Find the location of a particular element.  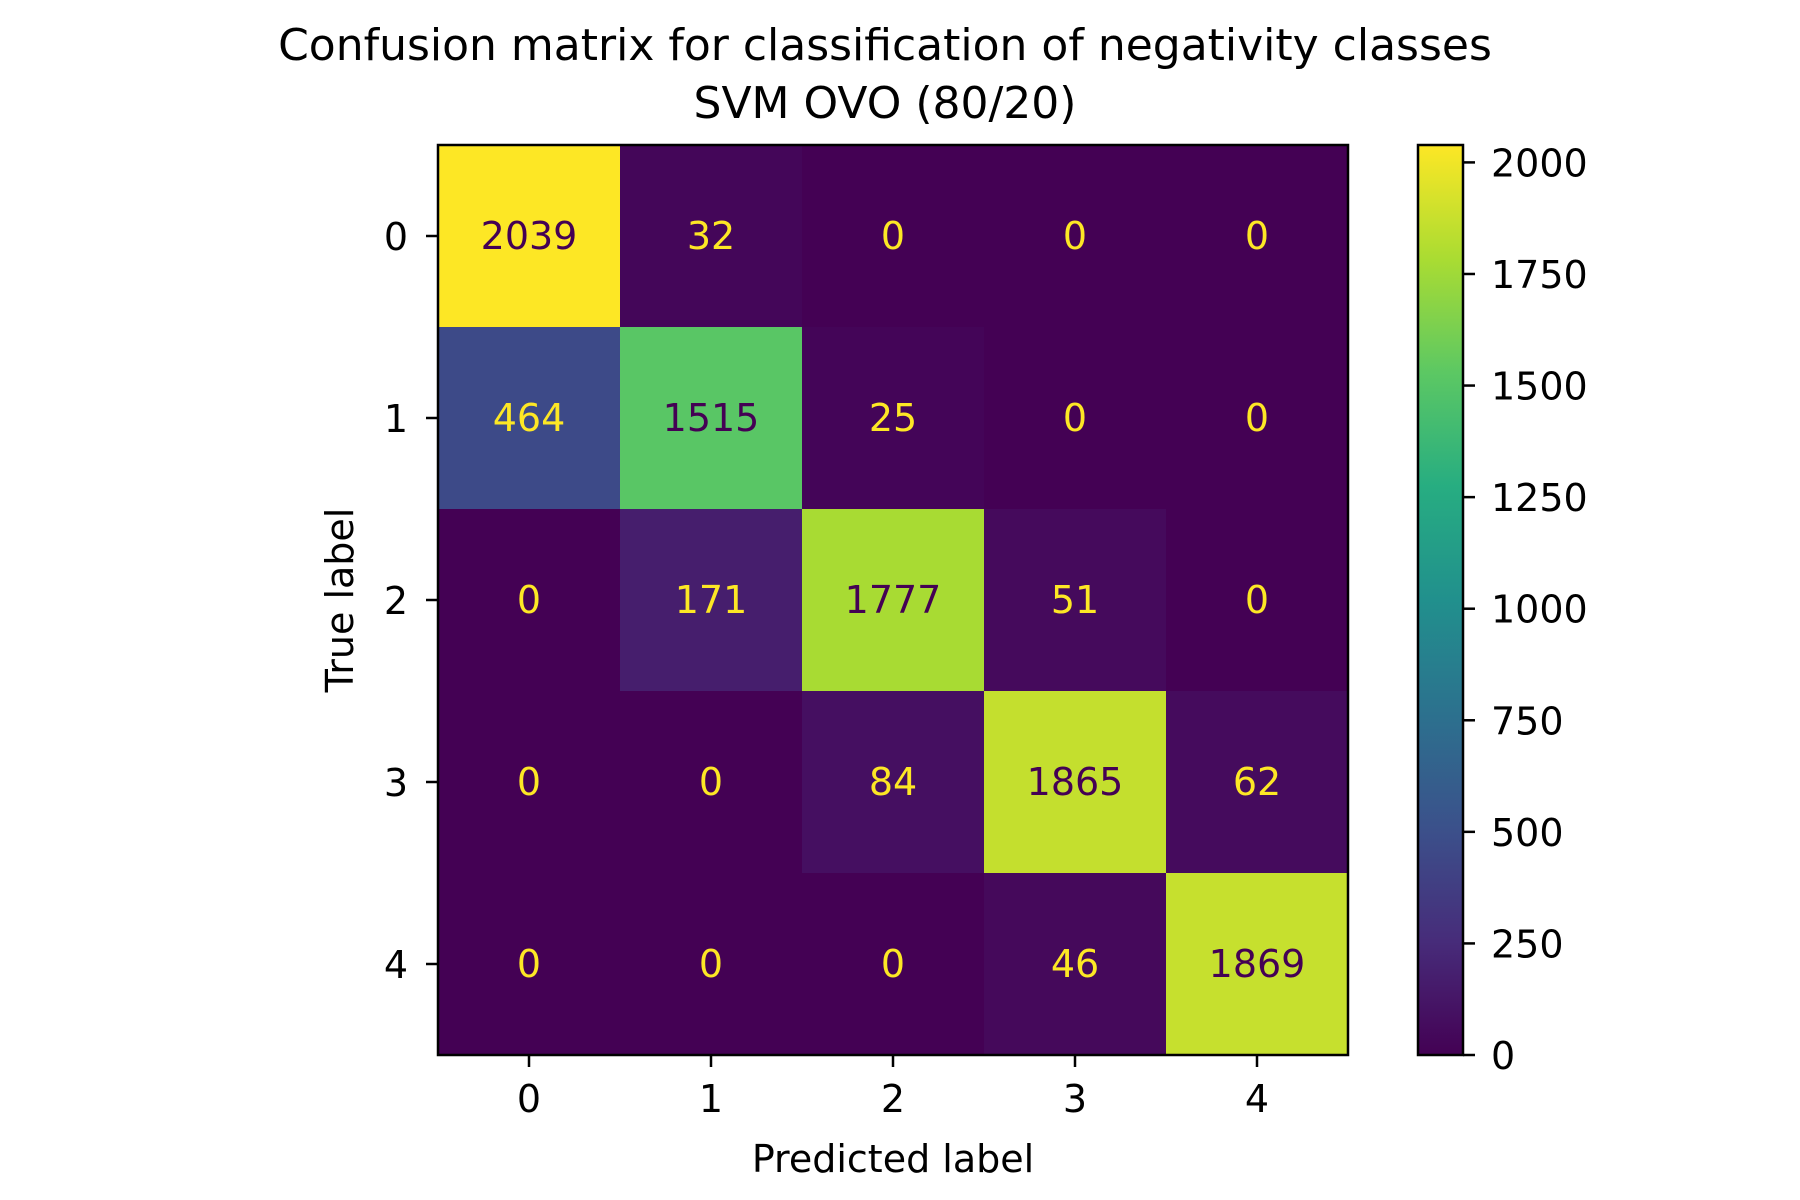

x-tick-label-3: 3 is located at coordinates (1075, 1099).